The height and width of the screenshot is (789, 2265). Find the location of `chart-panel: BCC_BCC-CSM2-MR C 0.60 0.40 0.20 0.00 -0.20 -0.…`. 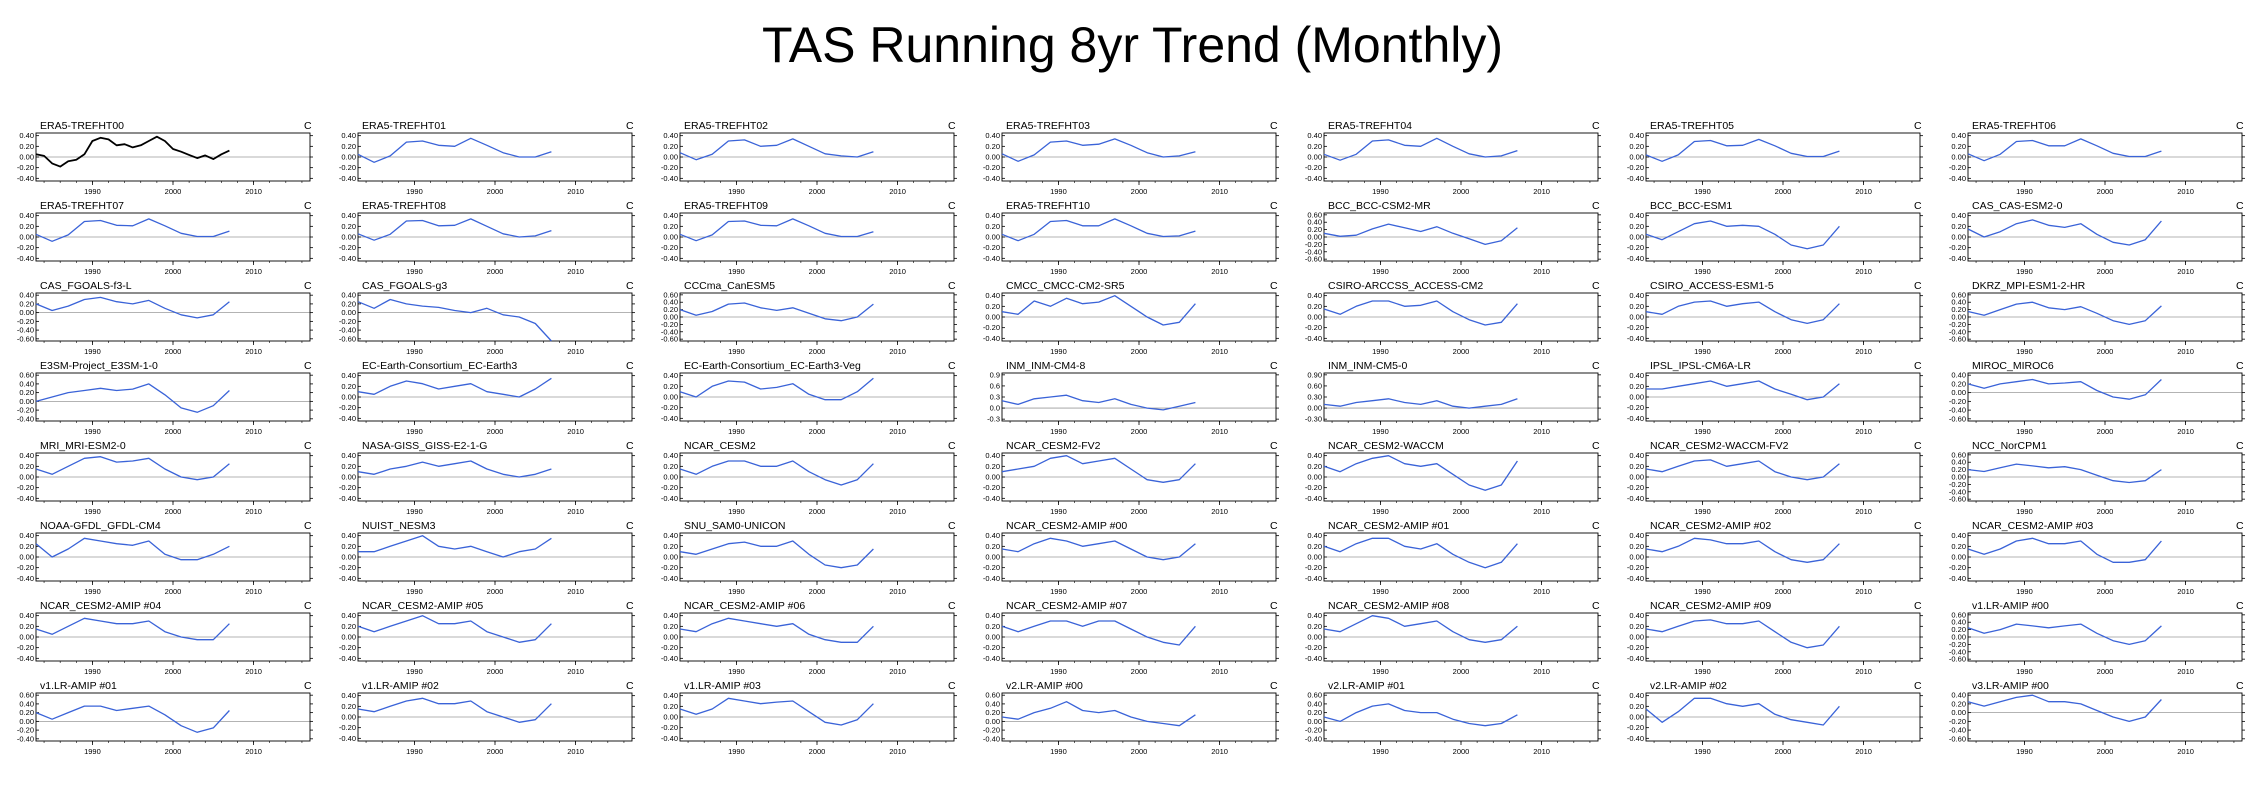

chart-panel: BCC_BCC-CSM2-MR C 0.60 0.40 0.20 0.00 -0.20 -0.… is located at coordinates (1452, 241).